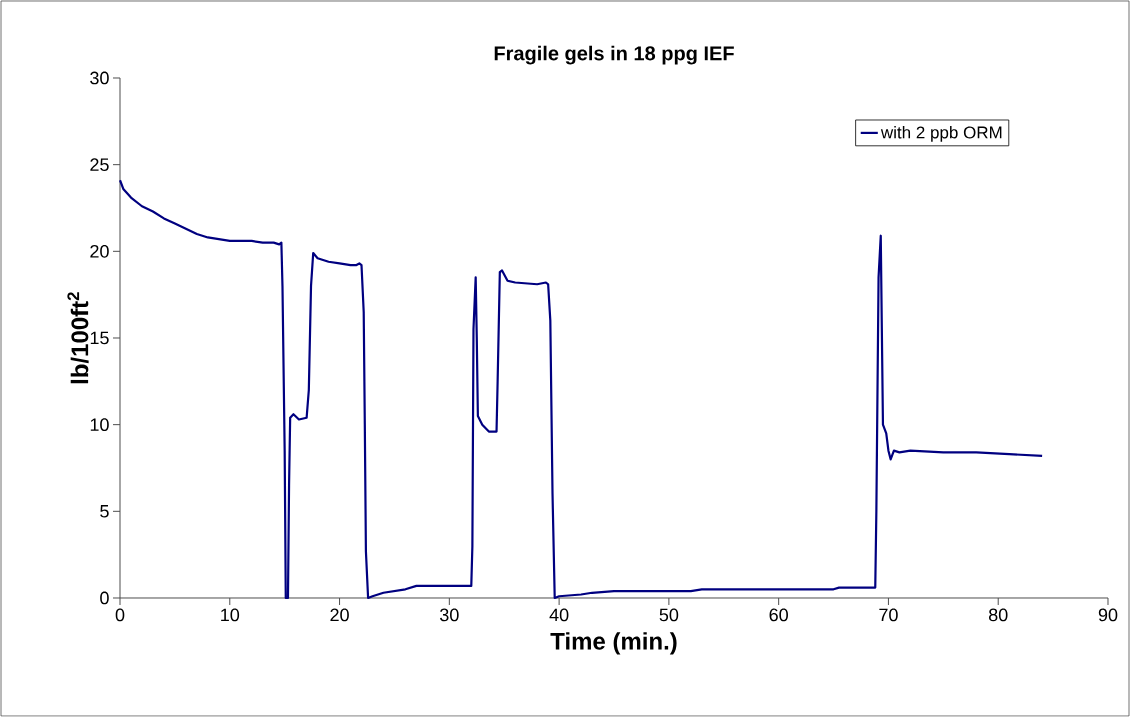  Describe the element at coordinates (614, 55) in the screenshot. I see `chart-title: Fragile gels in 18 ppg IEF` at that location.